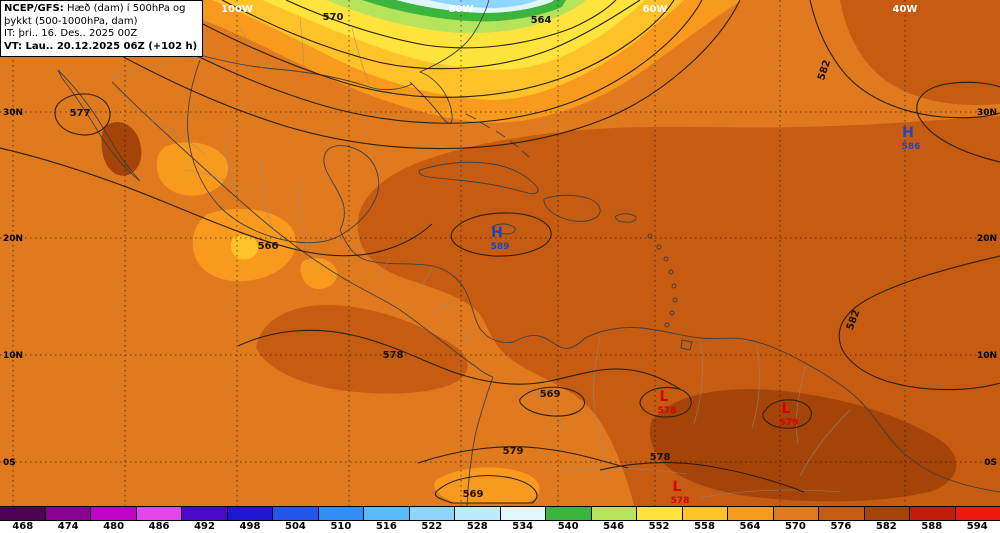  What do you see at coordinates (655, 9) in the screenshot?
I see `lon-label-60w: 60W` at bounding box center [655, 9].